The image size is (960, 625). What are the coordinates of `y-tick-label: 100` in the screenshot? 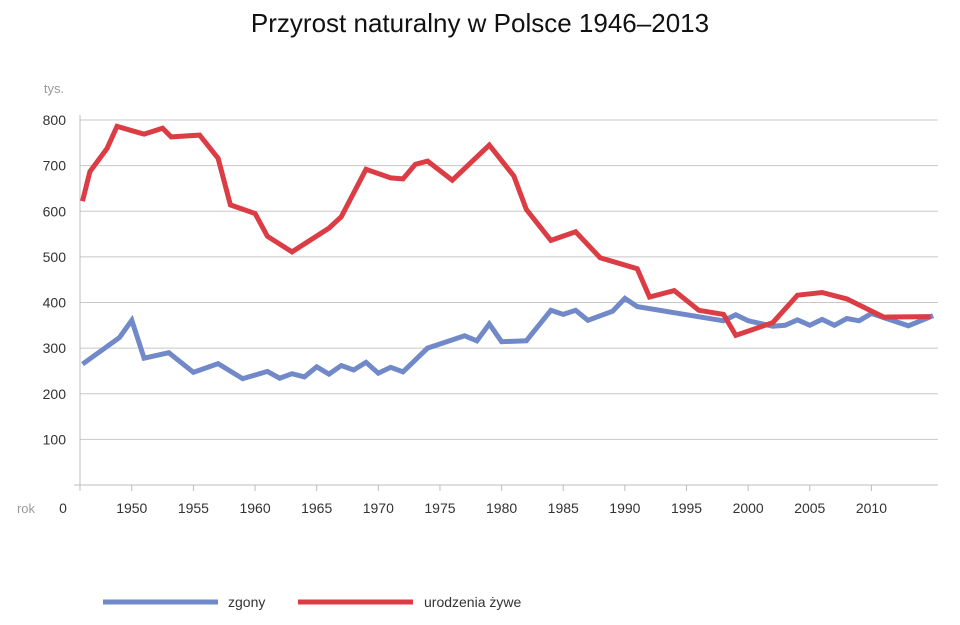 It's located at (55, 439).